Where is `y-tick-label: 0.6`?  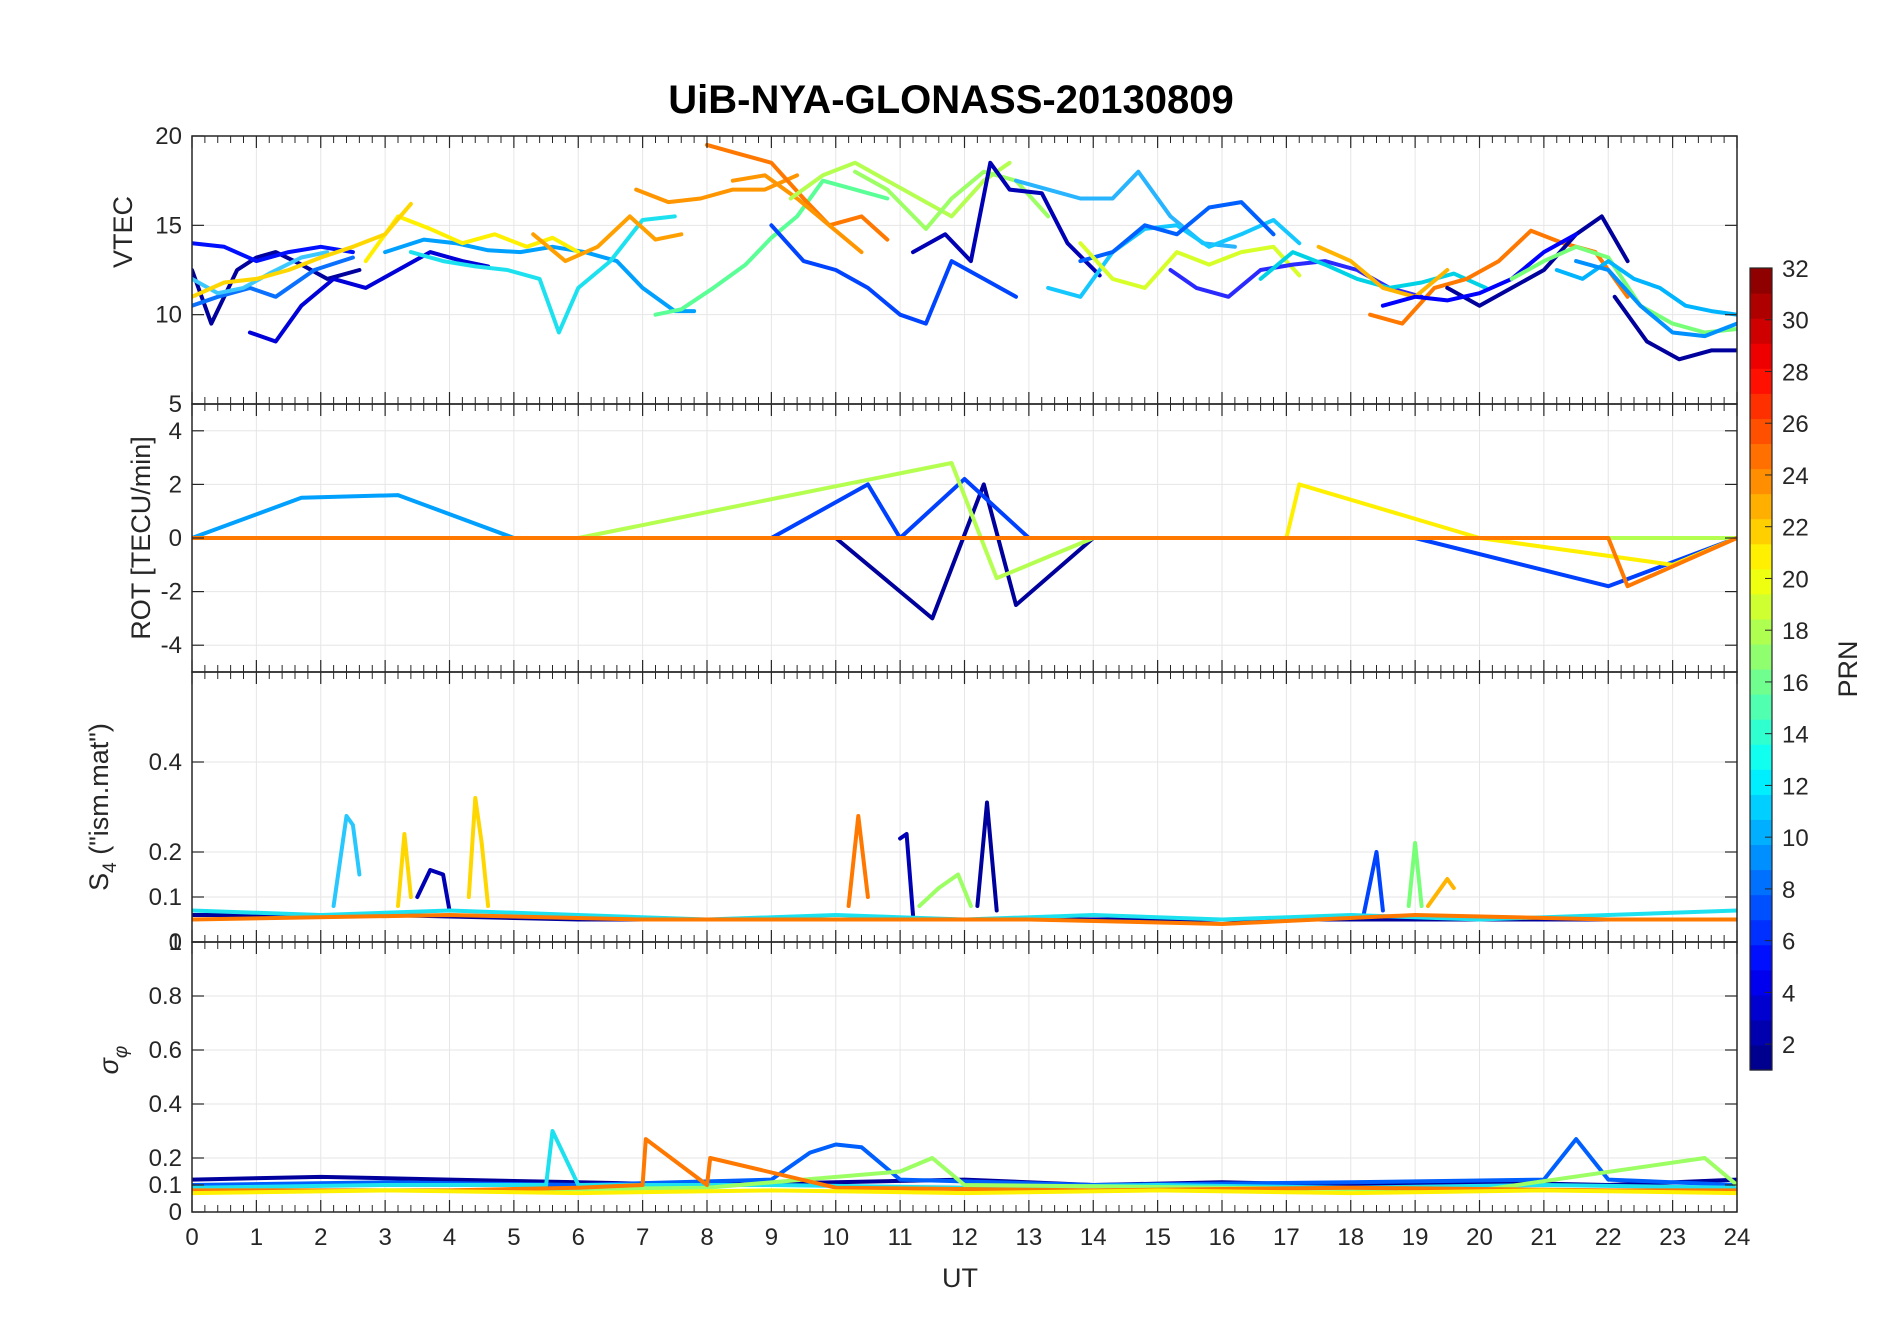
y-tick-label: 0.6 is located at coordinates (165, 1050).